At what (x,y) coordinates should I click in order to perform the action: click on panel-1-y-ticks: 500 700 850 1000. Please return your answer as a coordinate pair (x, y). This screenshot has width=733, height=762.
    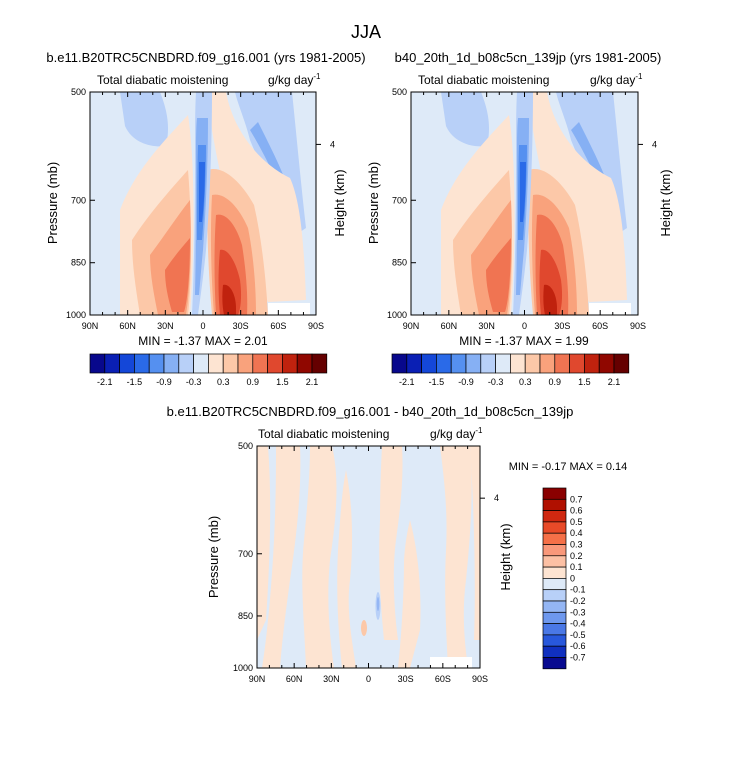
    Looking at the image, I should click on (80, 203).